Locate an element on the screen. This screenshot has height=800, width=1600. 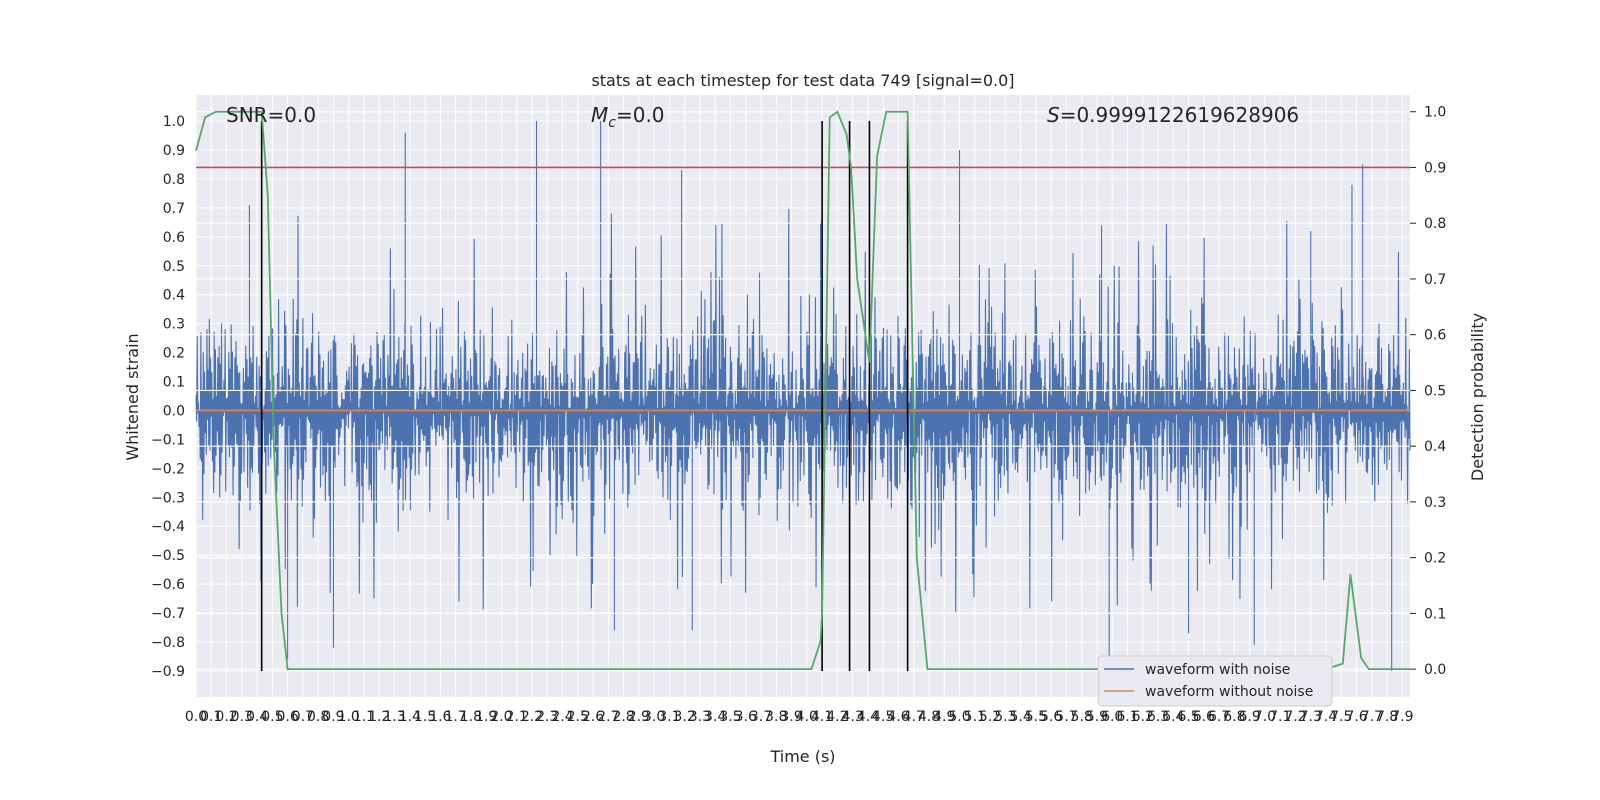
x-tick-label: 0.4 is located at coordinates (257, 717).